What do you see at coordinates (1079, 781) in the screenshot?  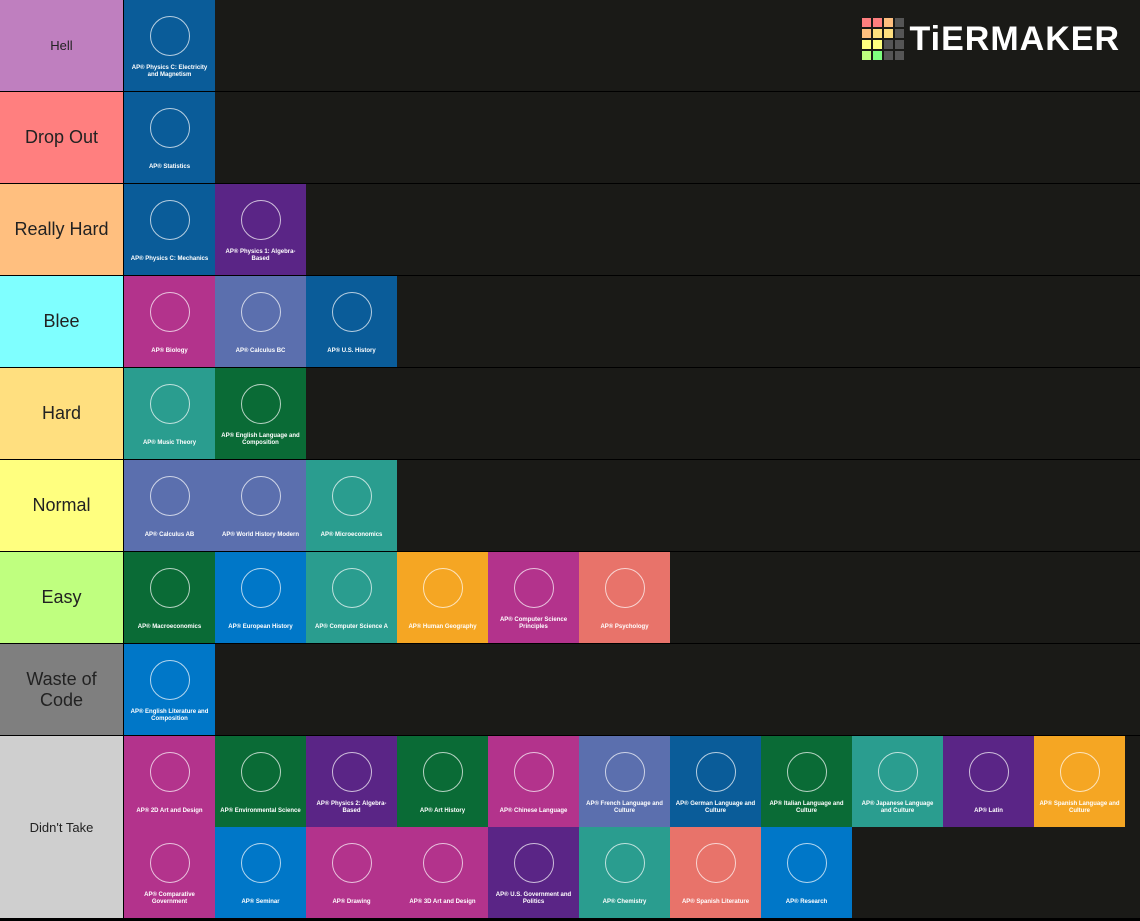 I see `tier-item: AP® Spanish Language and Culture` at bounding box center [1079, 781].